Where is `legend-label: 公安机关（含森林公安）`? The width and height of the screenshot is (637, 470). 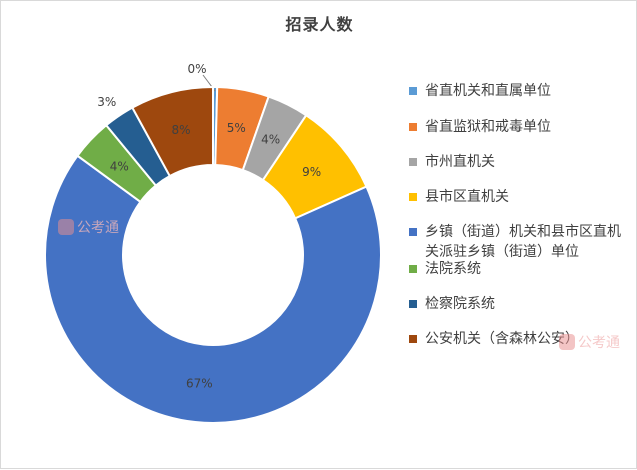
legend-label: 公安机关（含森林公安） is located at coordinates (502, 339).